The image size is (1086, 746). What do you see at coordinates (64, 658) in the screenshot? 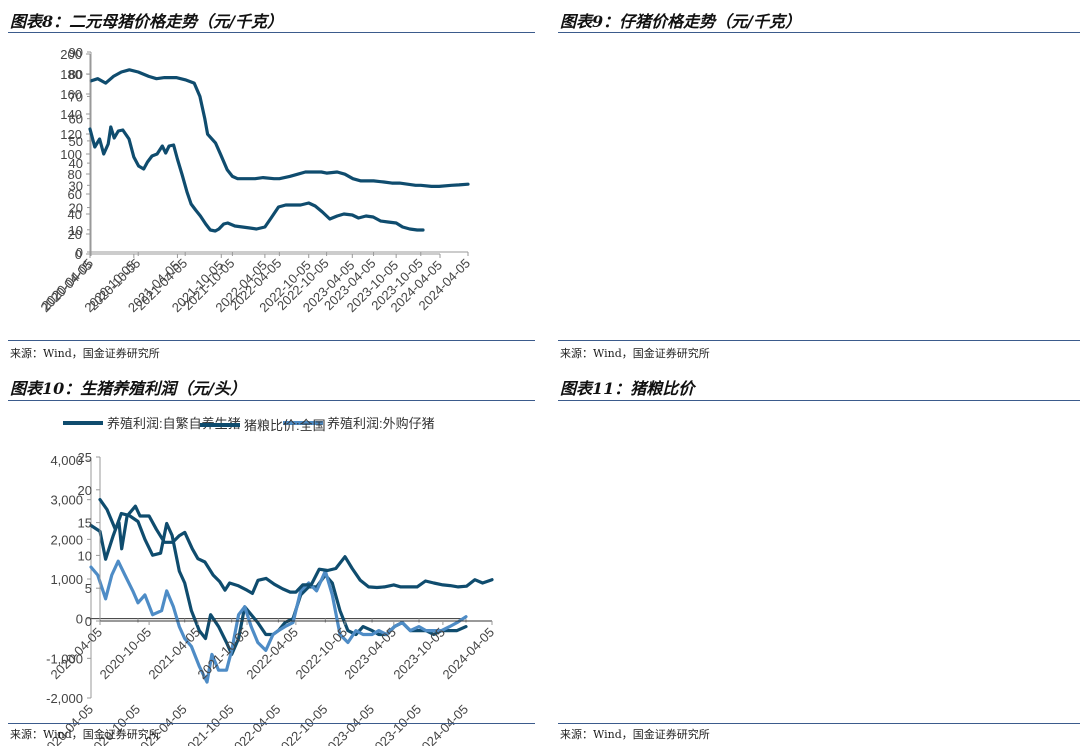
I see `y-tick-label: -1,000` at bounding box center [64, 658].